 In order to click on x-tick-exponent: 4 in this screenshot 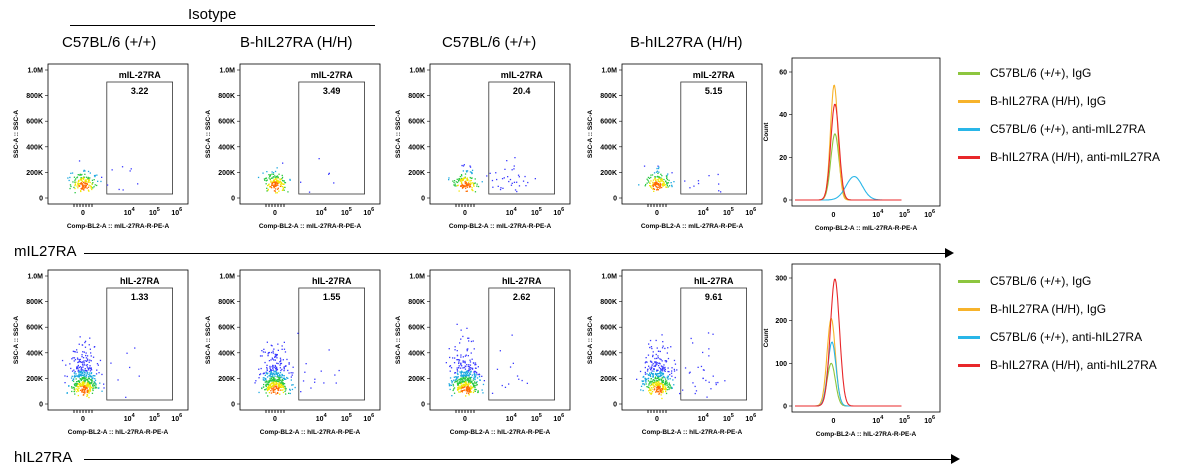, I will do `click(708, 210)`.